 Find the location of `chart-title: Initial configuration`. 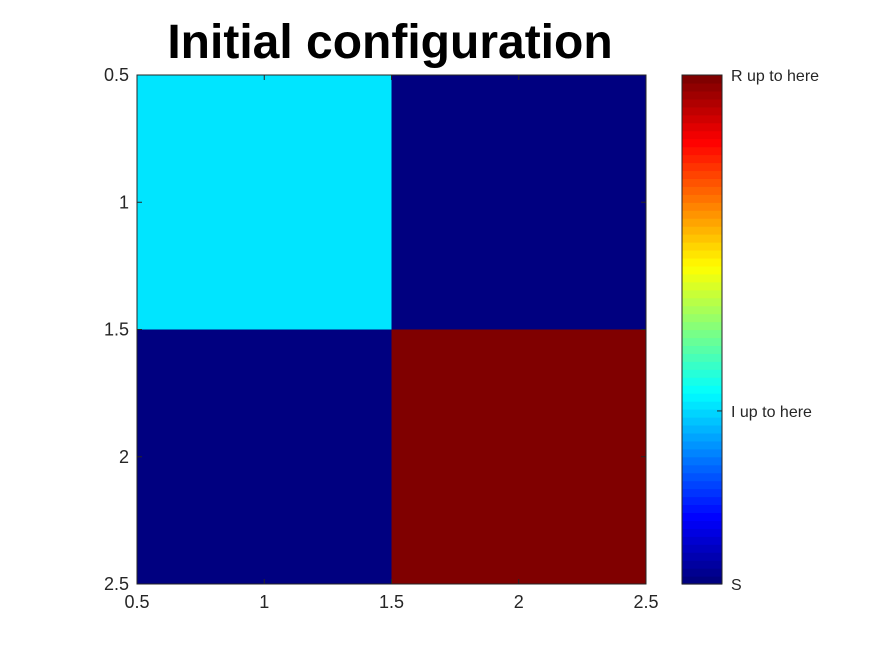

chart-title: Initial configuration is located at coordinates (389, 42).